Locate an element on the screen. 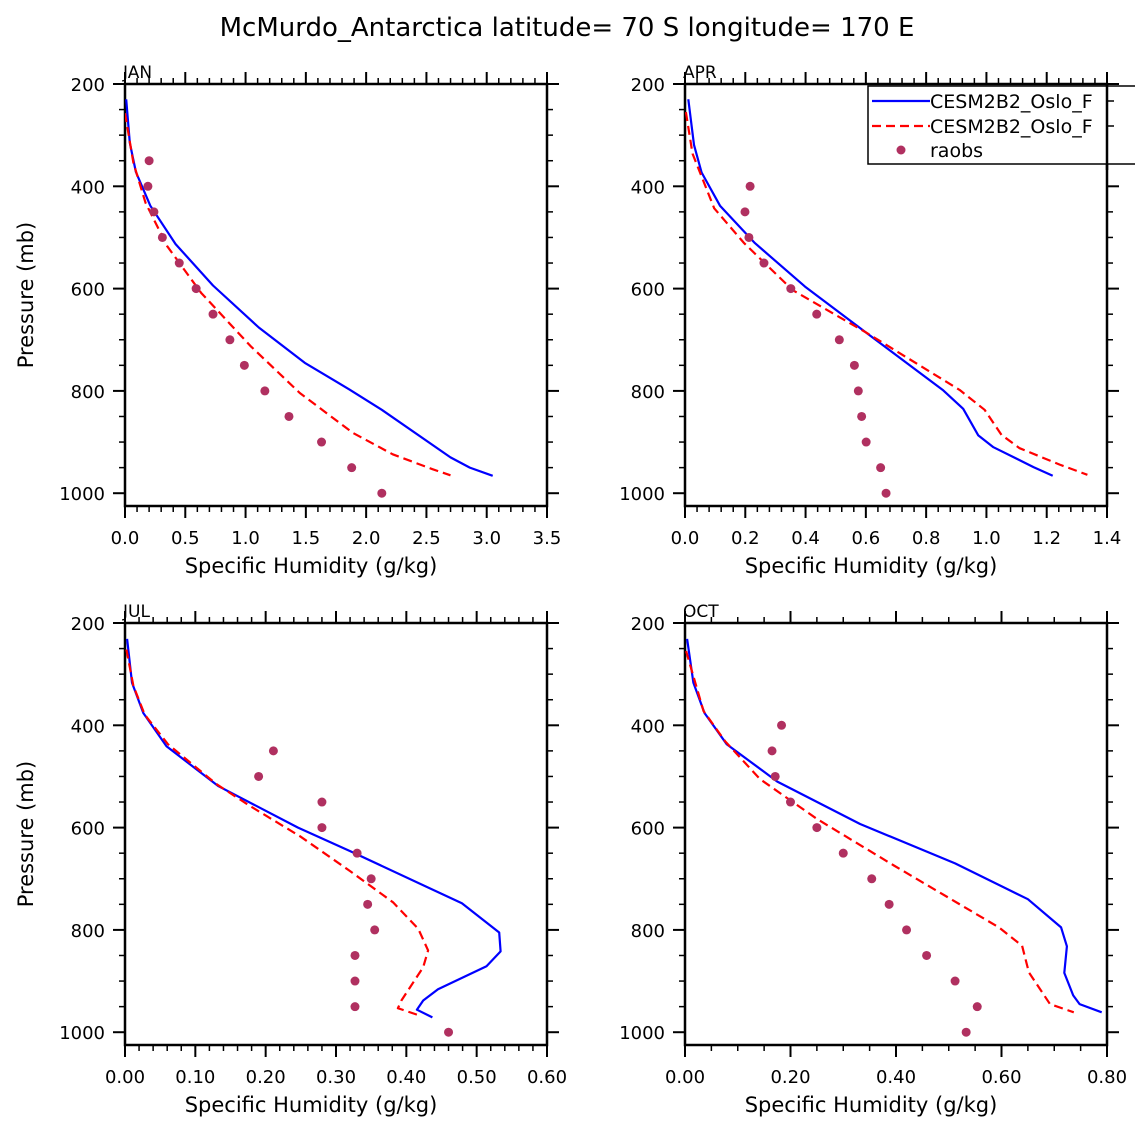  x-tick-label: 0.5 is located at coordinates (185, 538).